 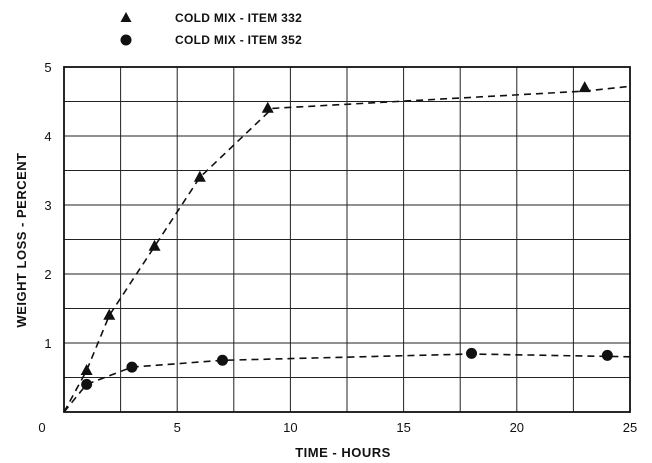 I want to click on y-axis-ticks: 1 2 3 4 5, so click(x=47, y=205).